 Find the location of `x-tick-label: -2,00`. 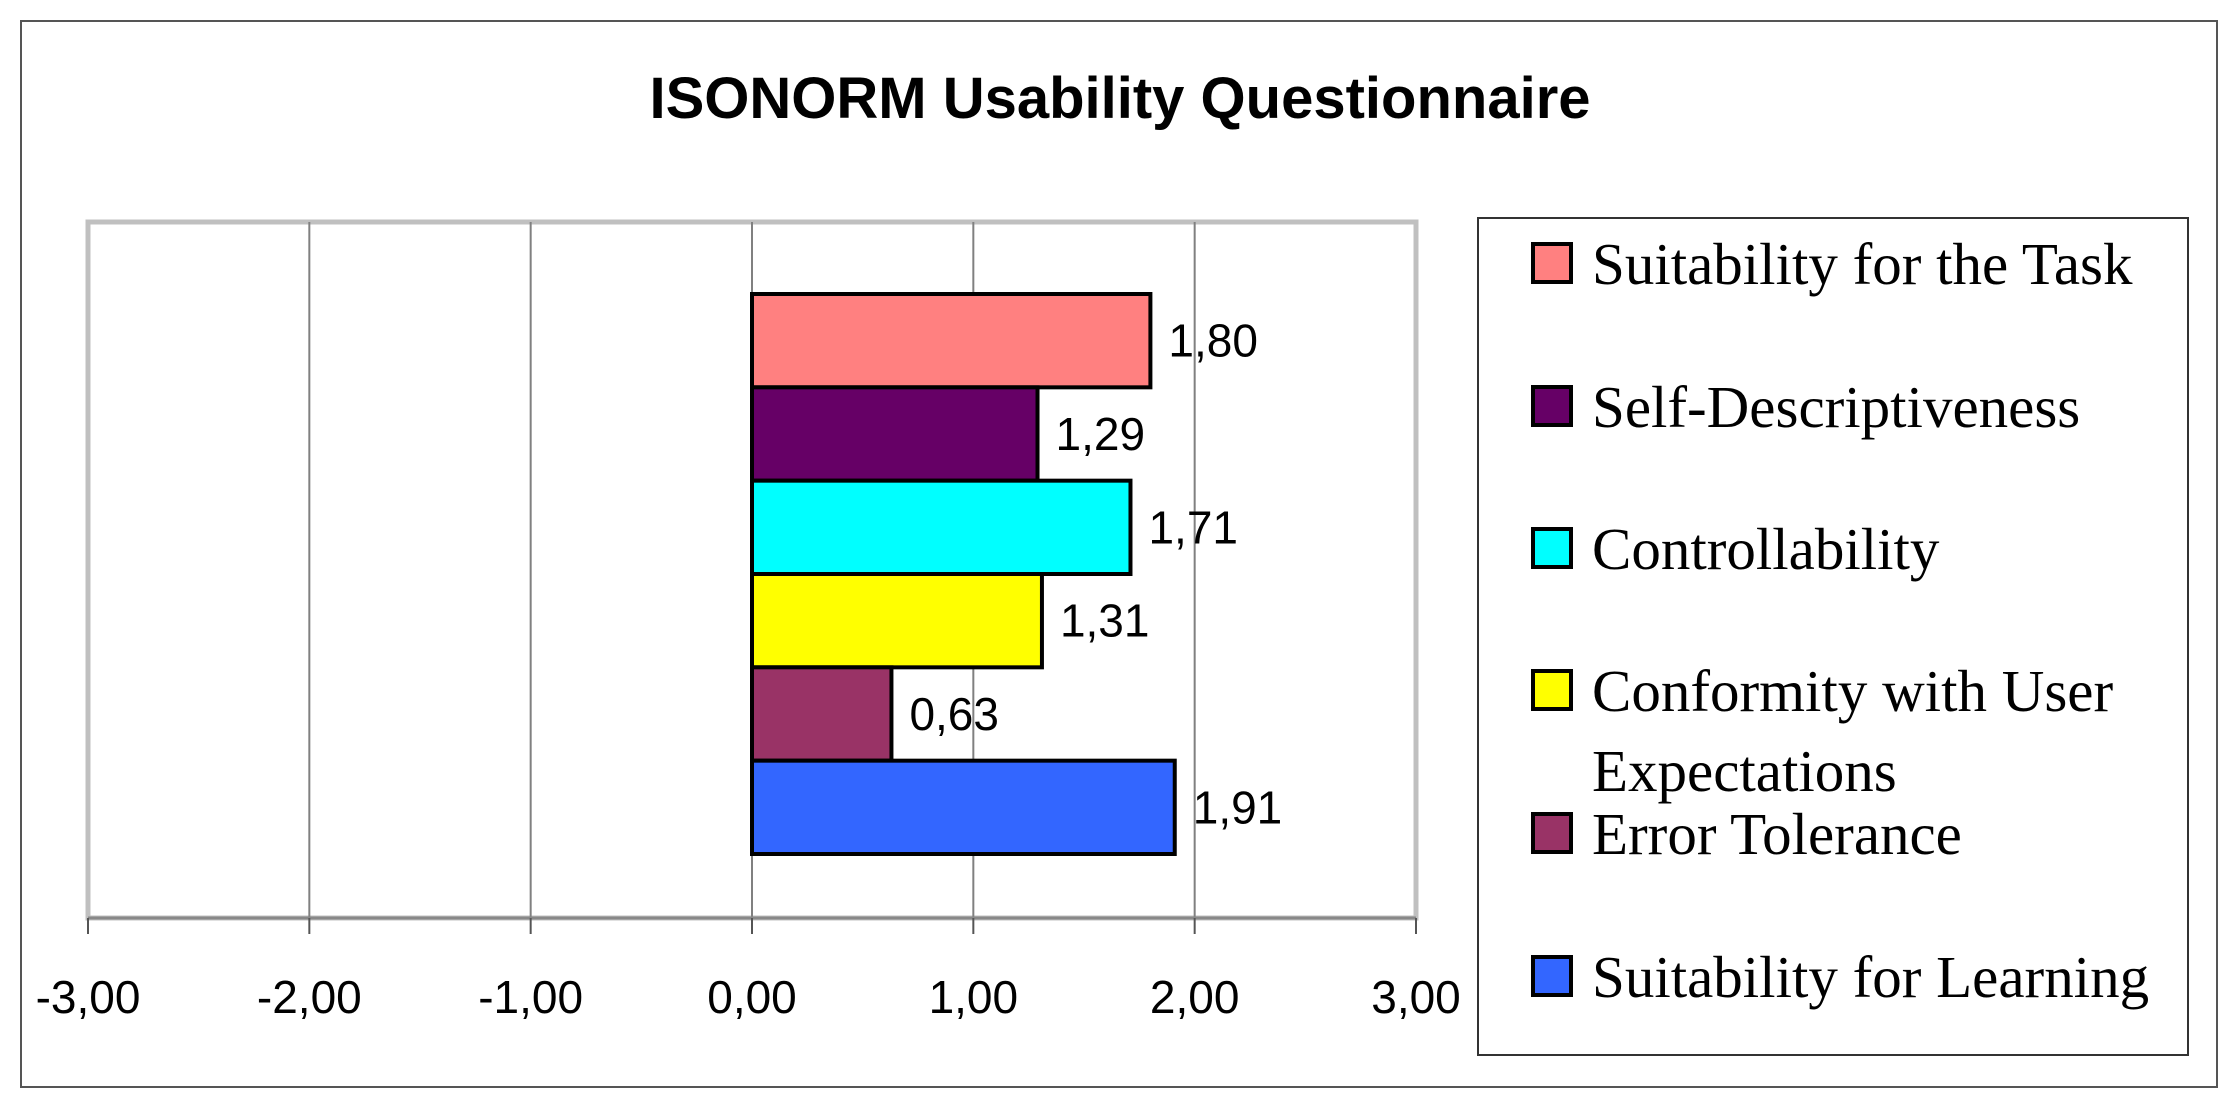

x-tick-label: -2,00 is located at coordinates (309, 997).